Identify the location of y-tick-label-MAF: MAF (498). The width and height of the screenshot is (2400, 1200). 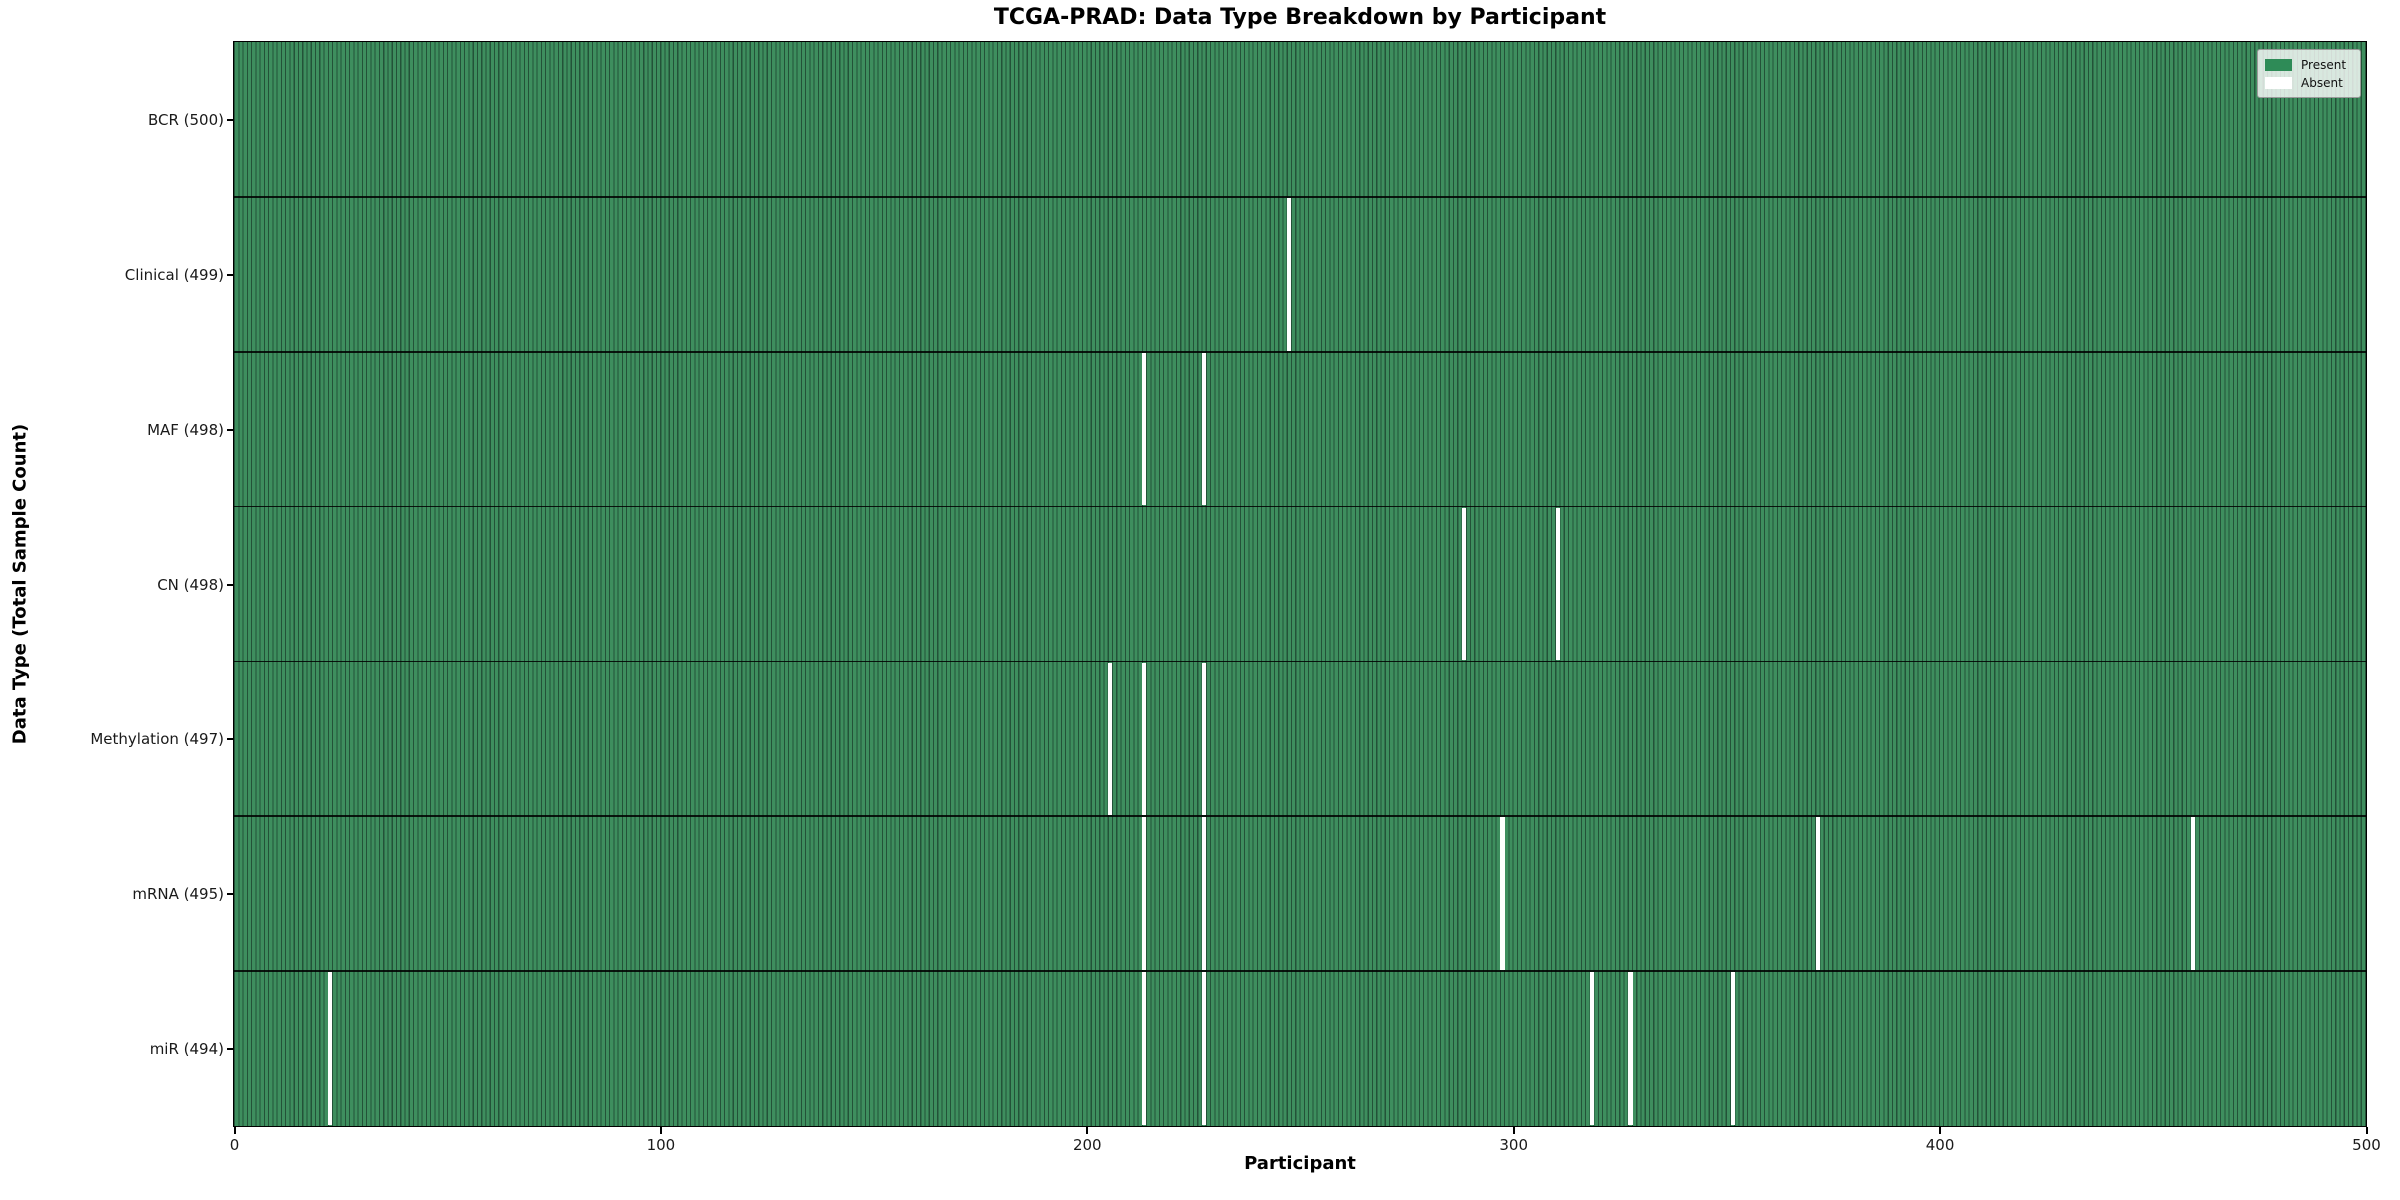
(185, 429).